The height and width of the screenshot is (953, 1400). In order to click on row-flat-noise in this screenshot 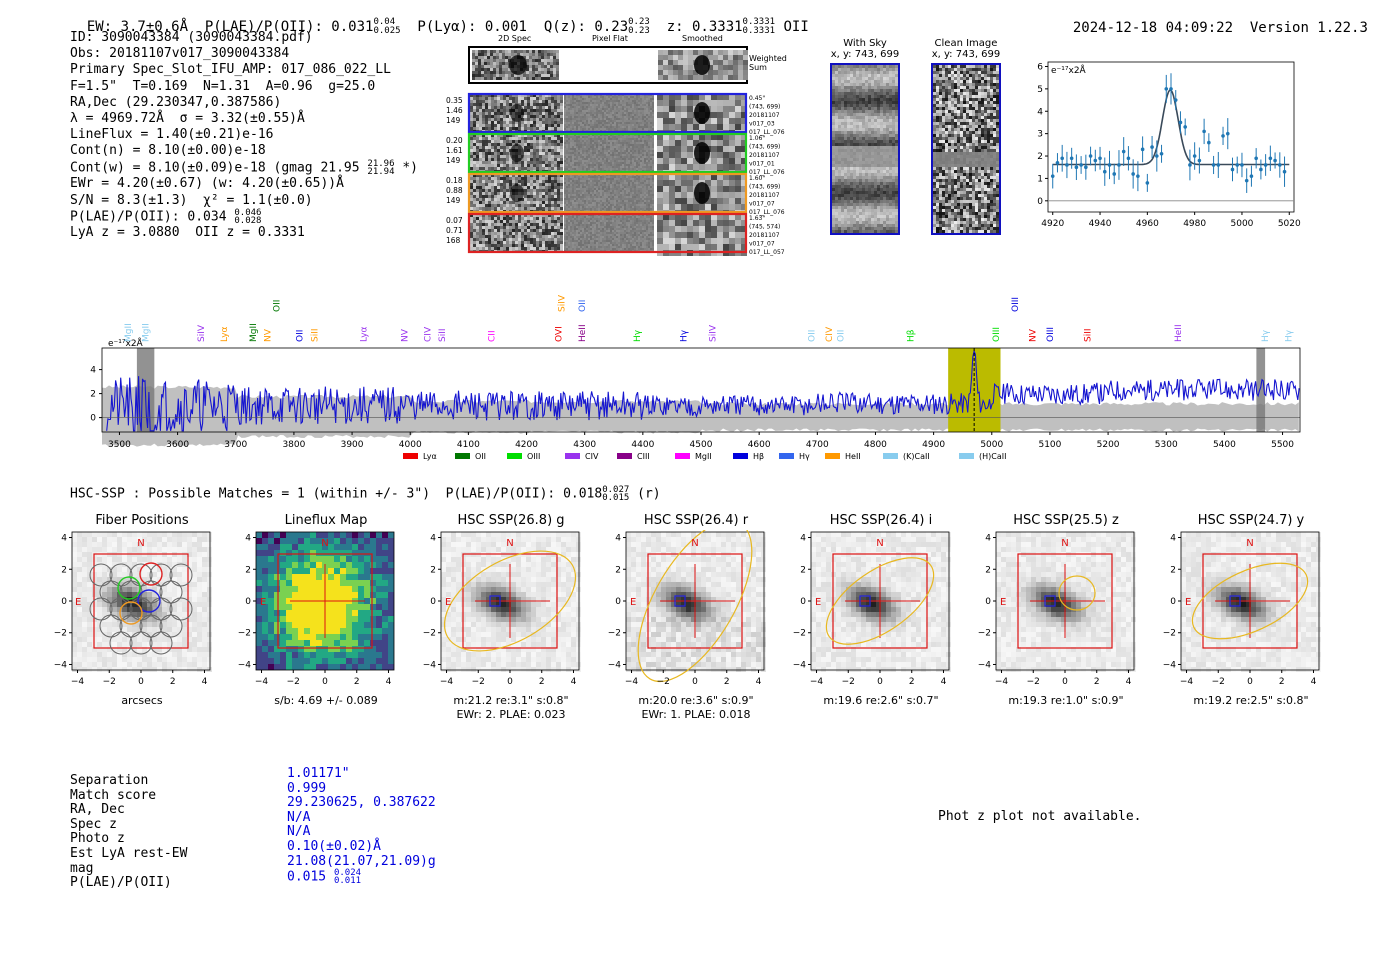, I will do `click(609, 193)`.